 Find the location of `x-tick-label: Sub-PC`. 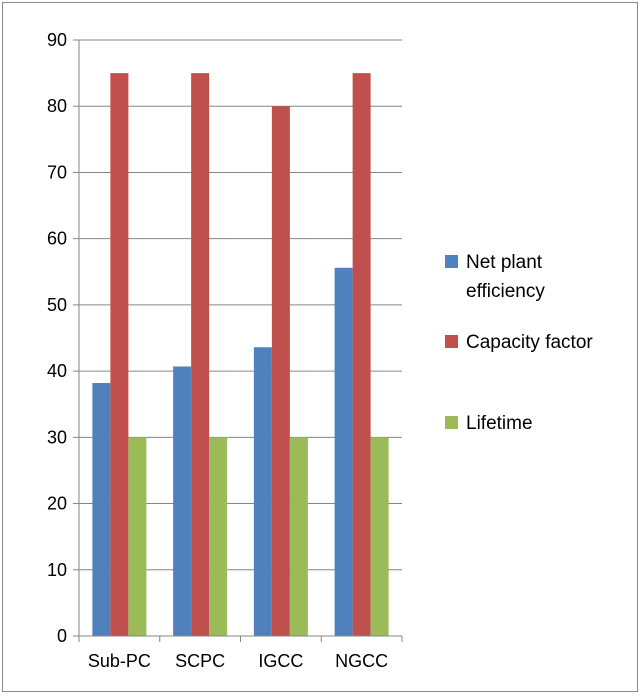

x-tick-label: Sub-PC is located at coordinates (119, 661).